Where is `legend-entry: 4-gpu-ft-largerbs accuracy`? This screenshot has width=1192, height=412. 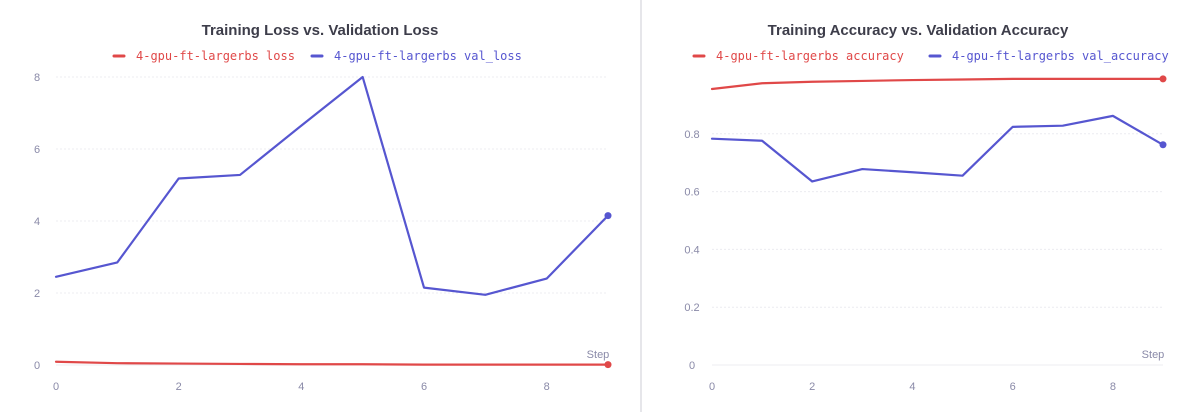 legend-entry: 4-gpu-ft-largerbs accuracy is located at coordinates (810, 56).